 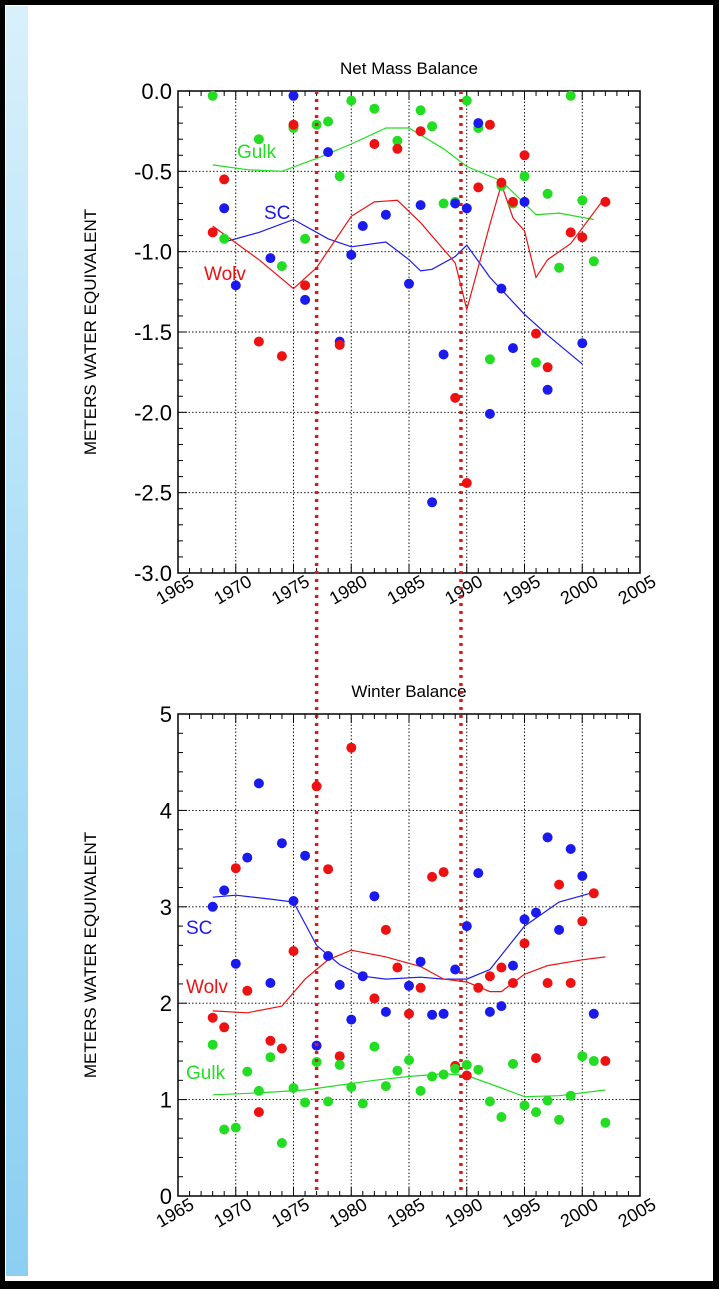 I want to click on y-tick-label: 2, so click(x=166, y=1003).